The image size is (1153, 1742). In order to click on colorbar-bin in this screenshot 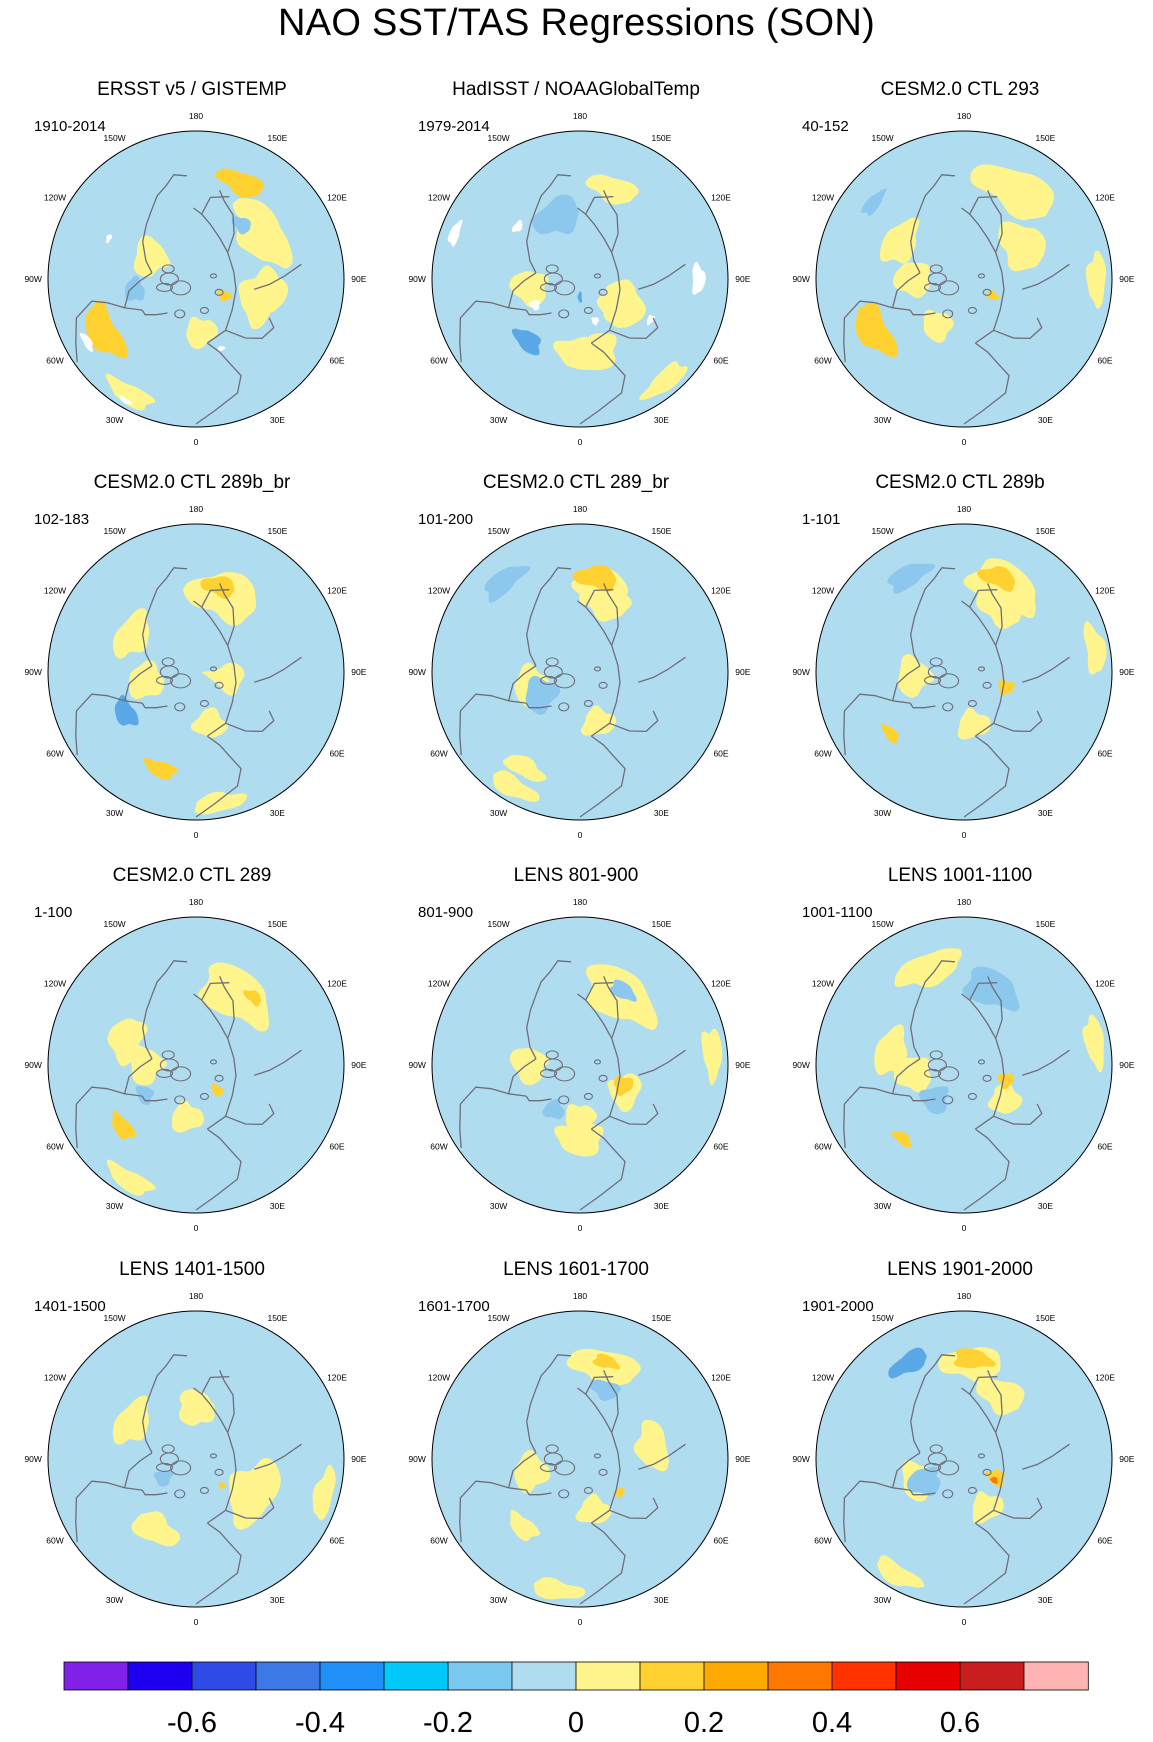, I will do `click(96, 1676)`.